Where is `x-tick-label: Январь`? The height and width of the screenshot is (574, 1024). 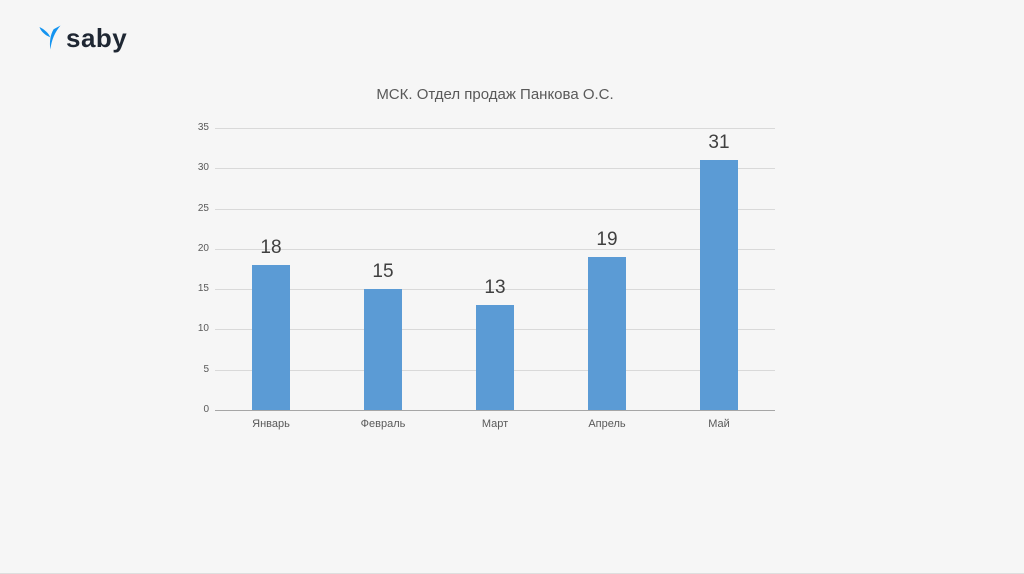 x-tick-label: Январь is located at coordinates (271, 424).